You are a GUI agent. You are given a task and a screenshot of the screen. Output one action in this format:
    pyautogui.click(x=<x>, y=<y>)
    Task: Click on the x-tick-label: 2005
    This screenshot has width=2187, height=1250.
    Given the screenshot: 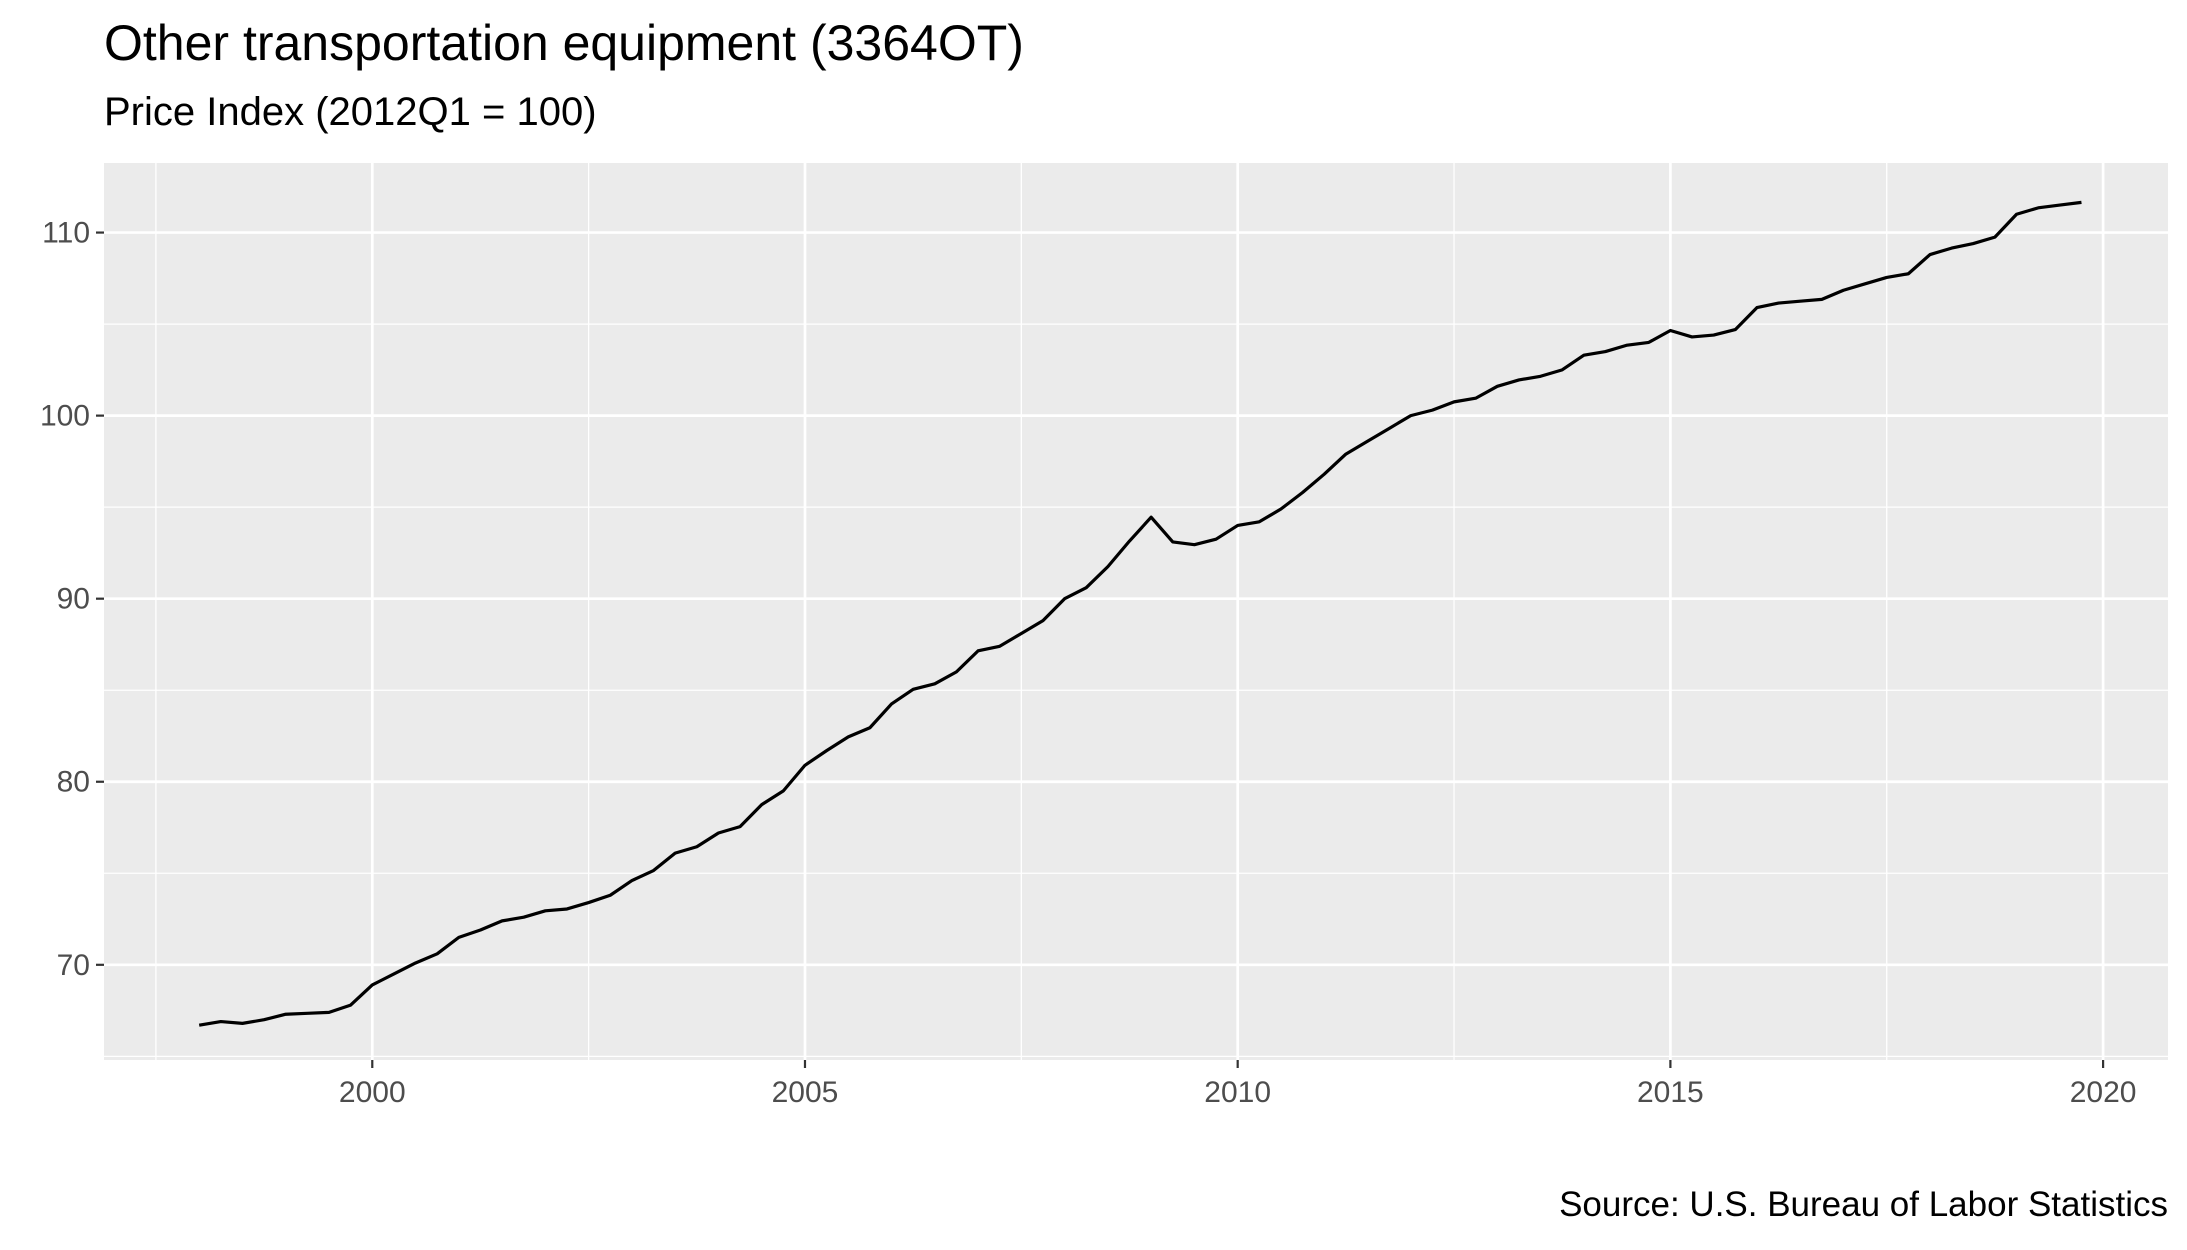 What is the action you would take?
    pyautogui.click(x=805, y=1092)
    